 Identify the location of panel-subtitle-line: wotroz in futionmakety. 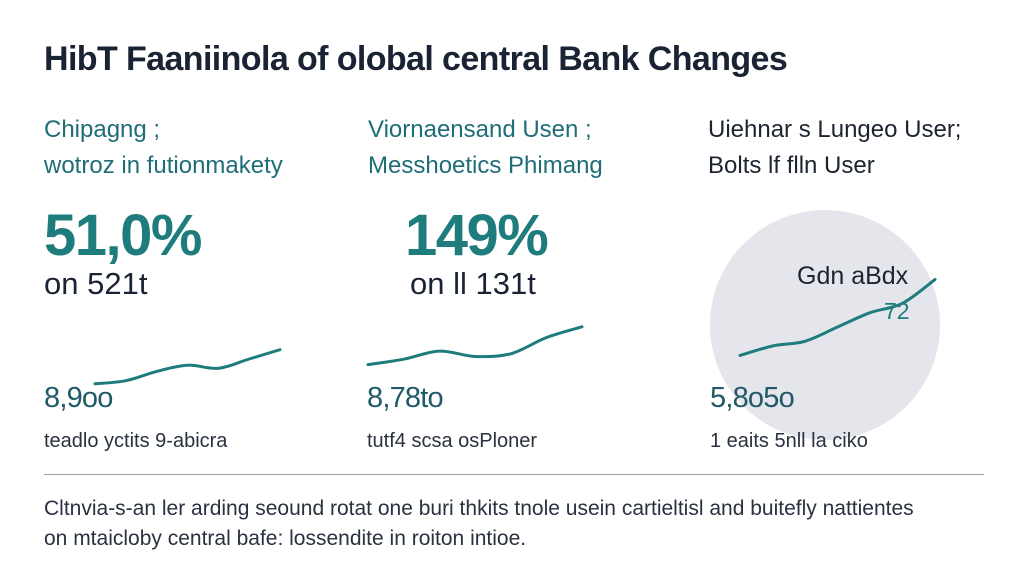
(163, 165).